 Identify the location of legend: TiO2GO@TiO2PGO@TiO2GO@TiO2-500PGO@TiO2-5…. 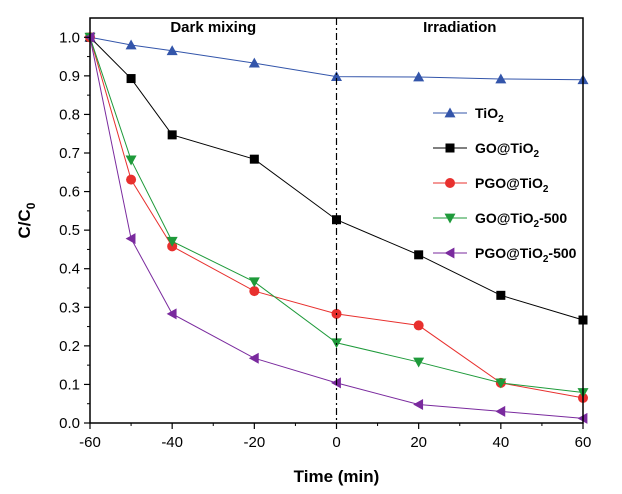
(505, 185).